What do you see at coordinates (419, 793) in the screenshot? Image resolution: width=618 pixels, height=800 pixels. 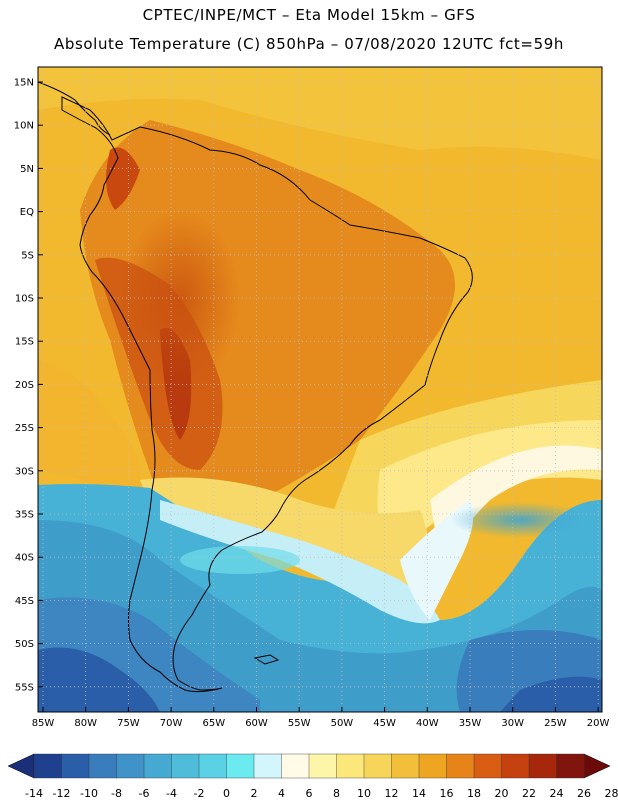 I see `colorbar-tick-label: 14` at bounding box center [419, 793].